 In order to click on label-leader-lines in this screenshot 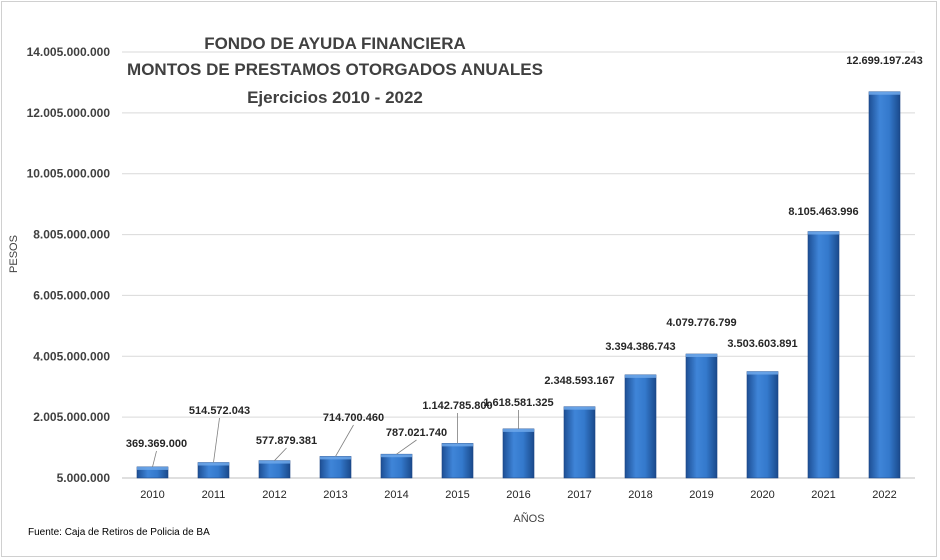, I will do `click(335, 439)`.